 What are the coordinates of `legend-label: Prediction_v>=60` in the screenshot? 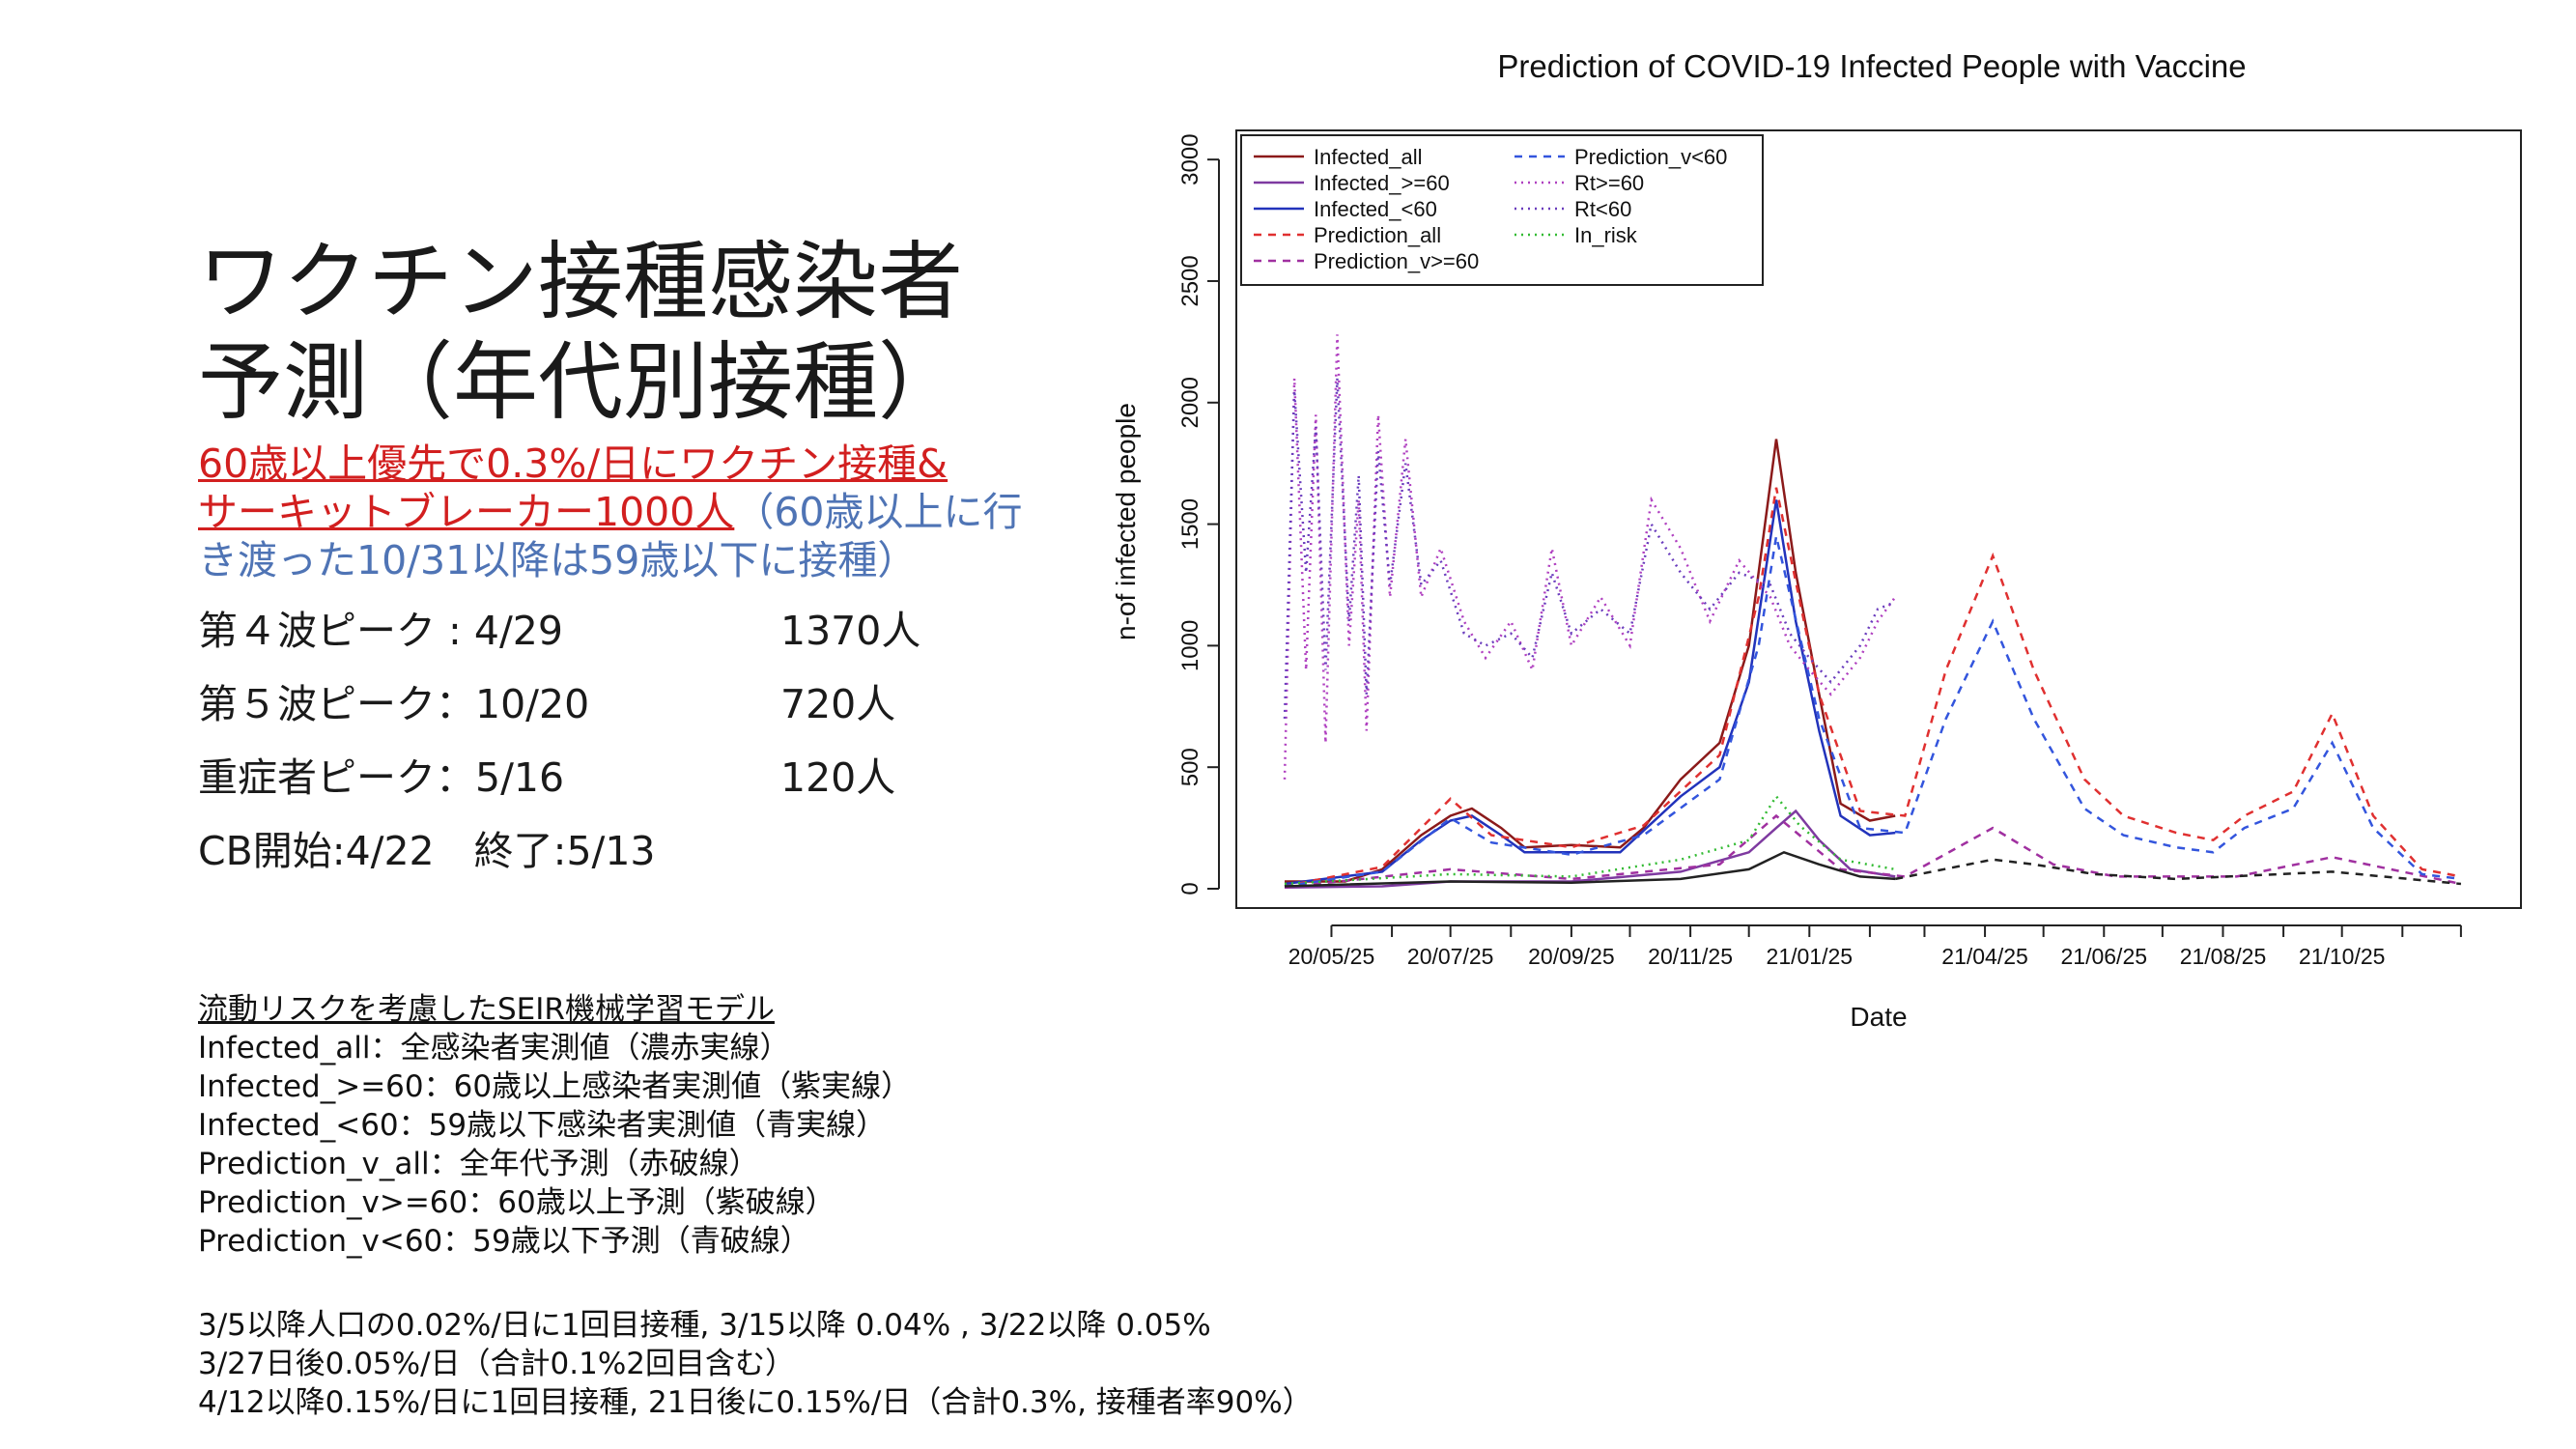 It's located at (1396, 261).